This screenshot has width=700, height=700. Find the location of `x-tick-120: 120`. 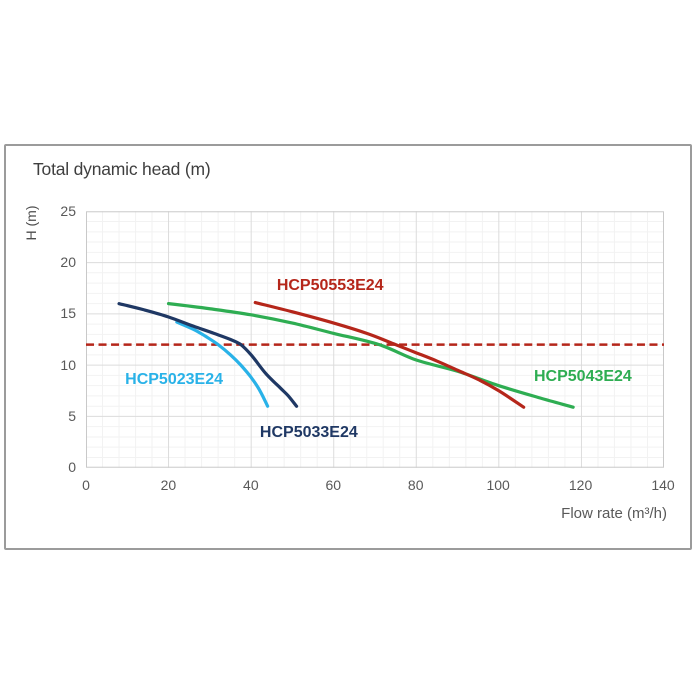

x-tick-120: 120 is located at coordinates (580, 485).